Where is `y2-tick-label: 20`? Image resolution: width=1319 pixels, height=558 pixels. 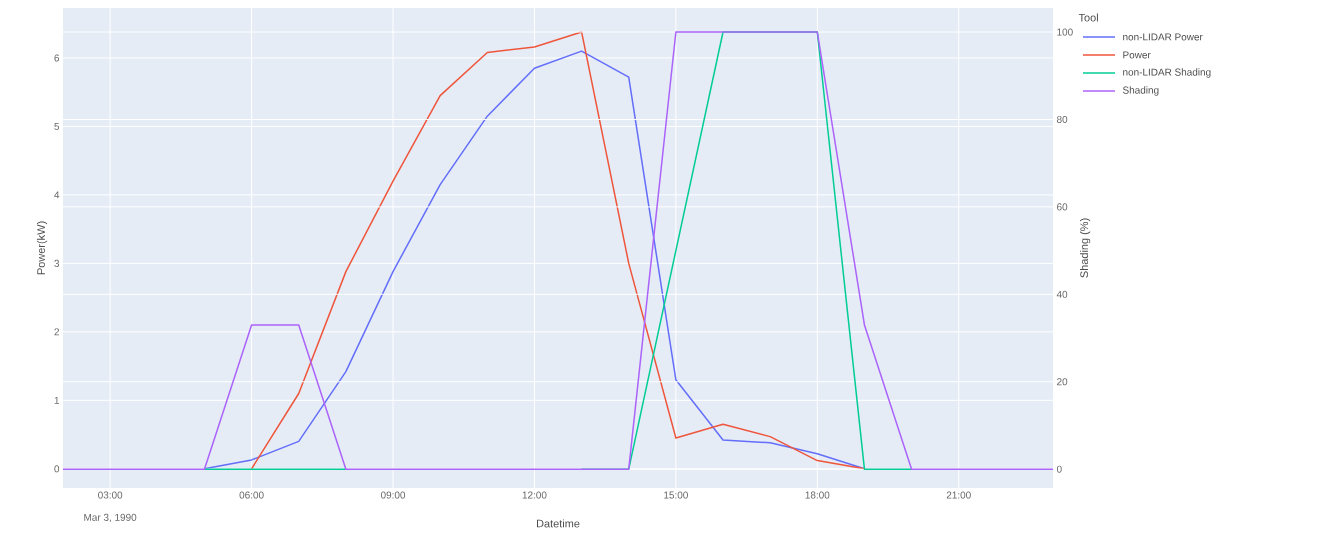 y2-tick-label: 20 is located at coordinates (1062, 382).